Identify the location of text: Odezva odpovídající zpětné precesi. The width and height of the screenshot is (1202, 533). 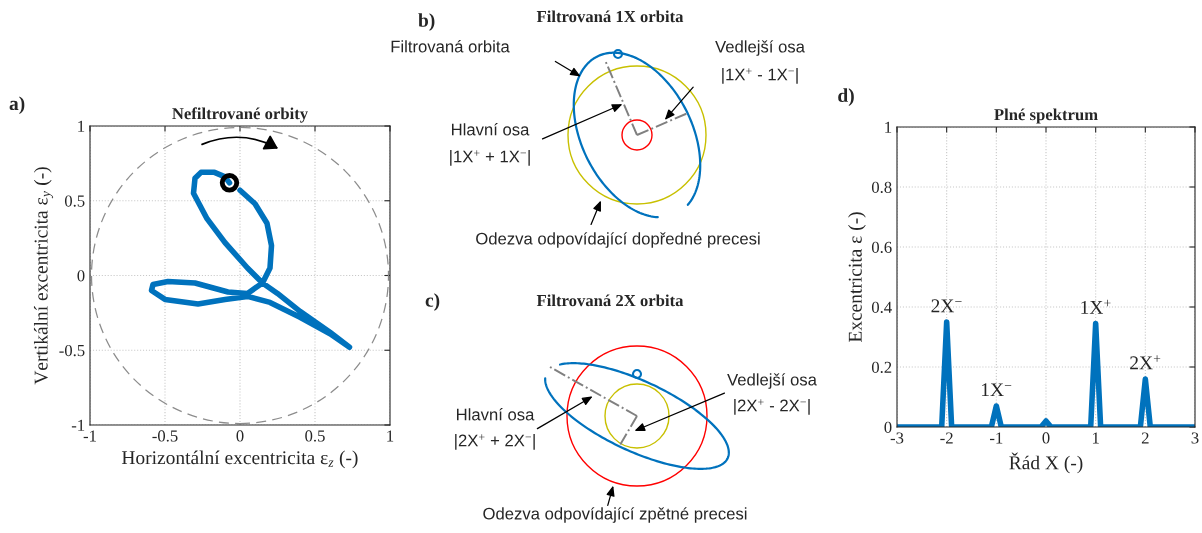
(615, 515).